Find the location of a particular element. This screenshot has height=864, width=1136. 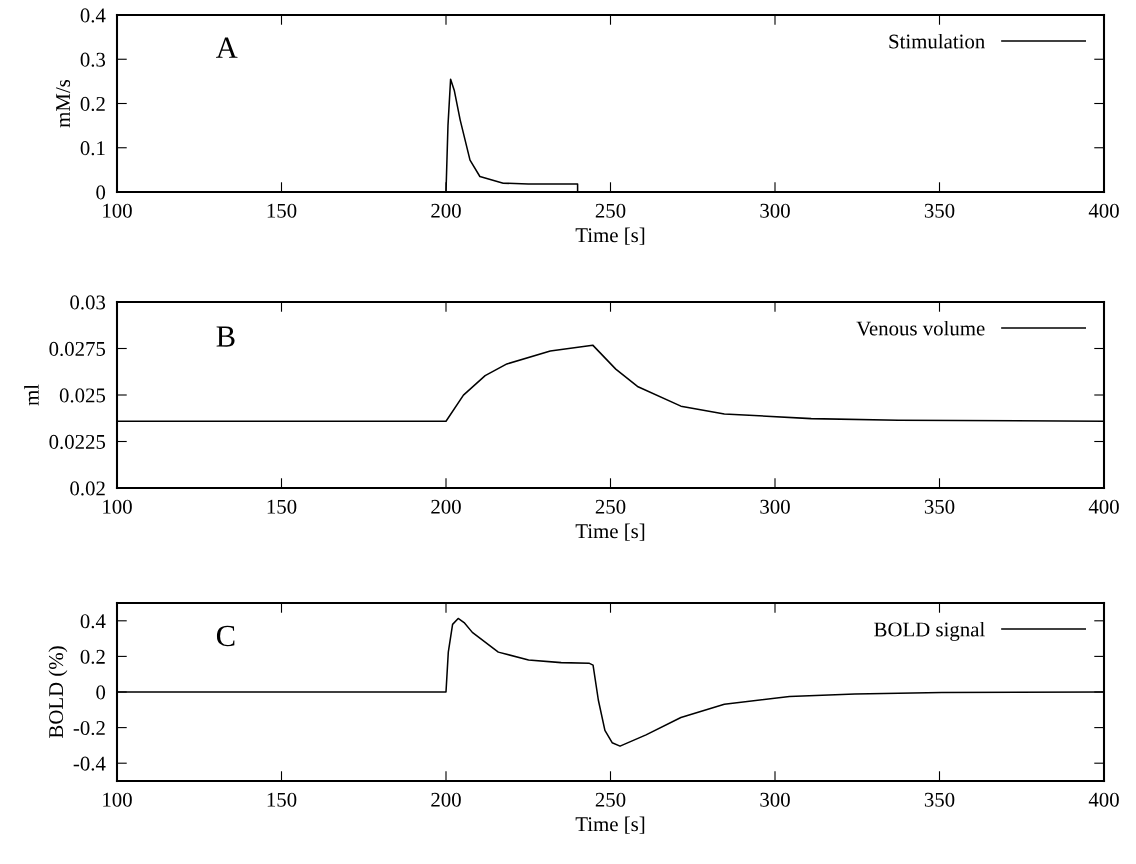

y-tick-label: 0.0275 is located at coordinates (77, 349).